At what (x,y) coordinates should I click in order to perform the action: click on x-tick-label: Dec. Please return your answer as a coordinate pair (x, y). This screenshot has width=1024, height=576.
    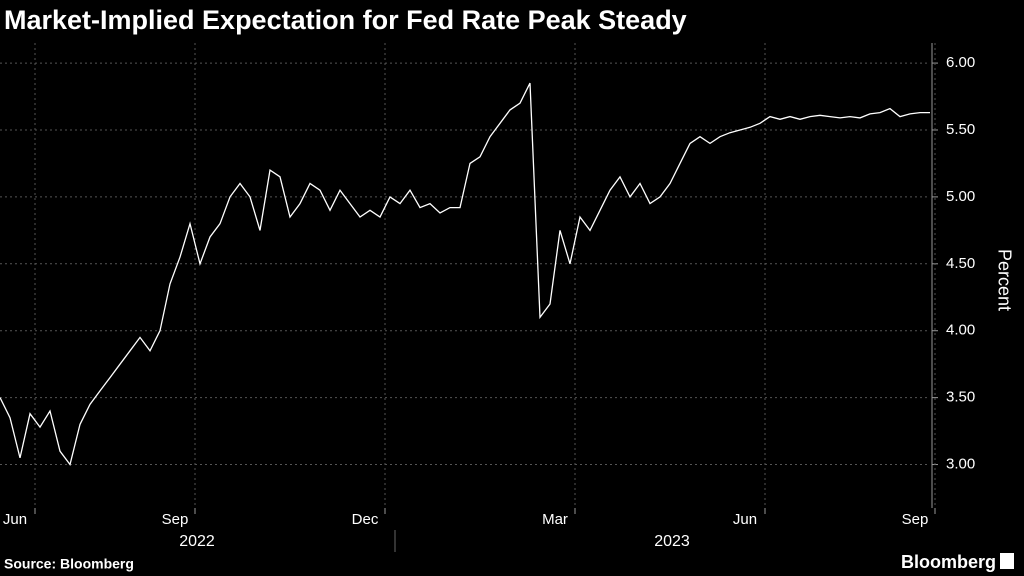
    Looking at the image, I should click on (365, 519).